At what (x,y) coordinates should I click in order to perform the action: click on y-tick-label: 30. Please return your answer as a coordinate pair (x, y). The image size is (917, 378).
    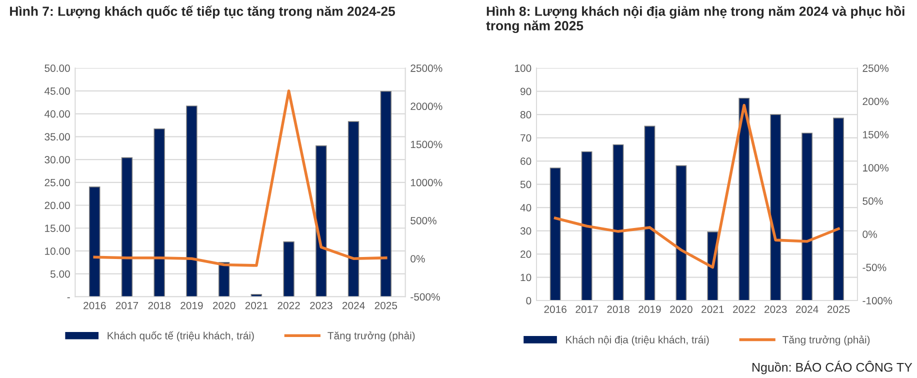
    Looking at the image, I should click on (526, 231).